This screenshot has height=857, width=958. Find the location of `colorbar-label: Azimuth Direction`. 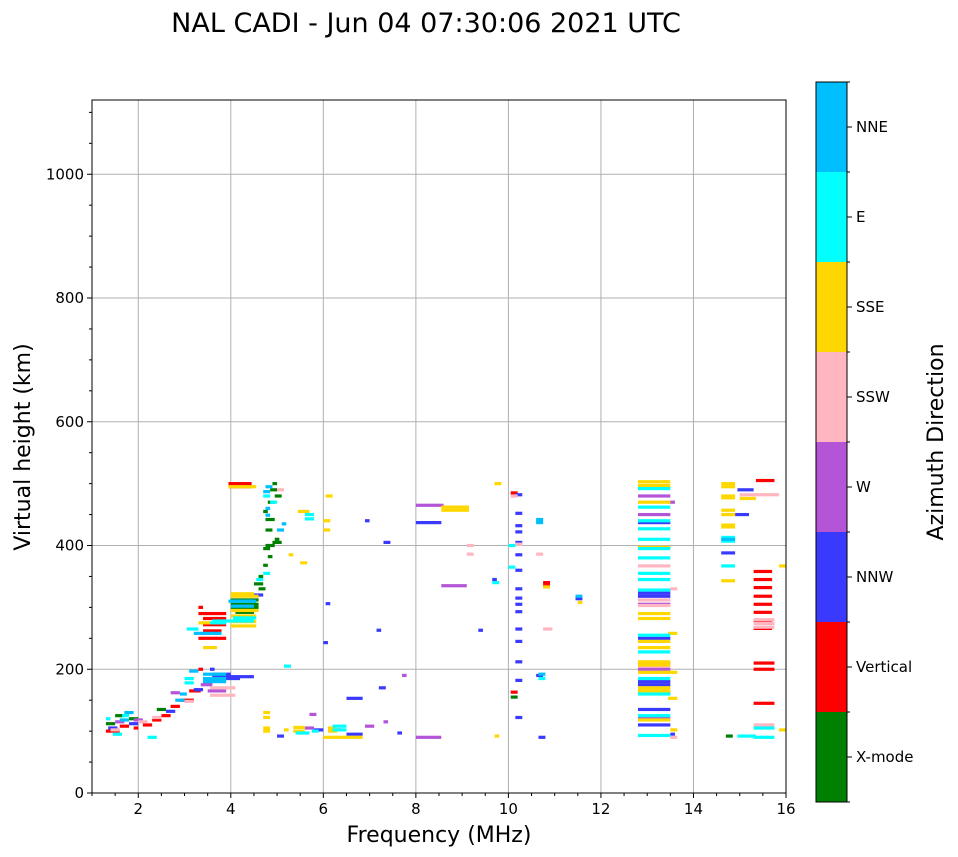

colorbar-label: Azimuth Direction is located at coordinates (936, 441).